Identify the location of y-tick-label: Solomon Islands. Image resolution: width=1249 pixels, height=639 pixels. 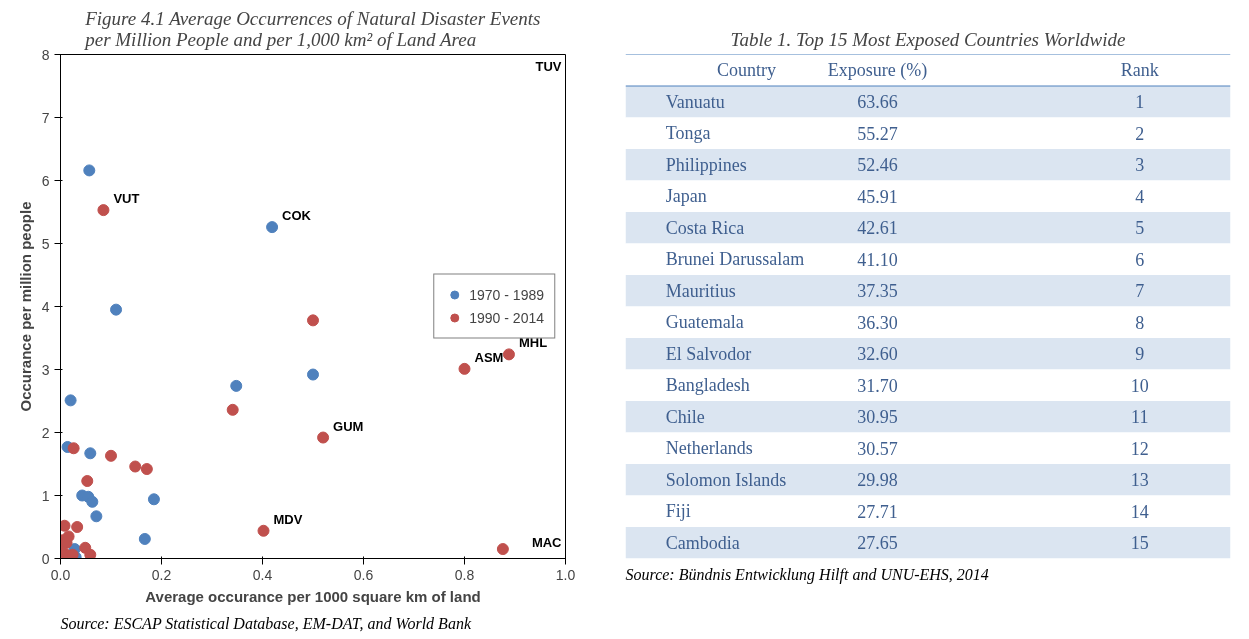
(726, 479).